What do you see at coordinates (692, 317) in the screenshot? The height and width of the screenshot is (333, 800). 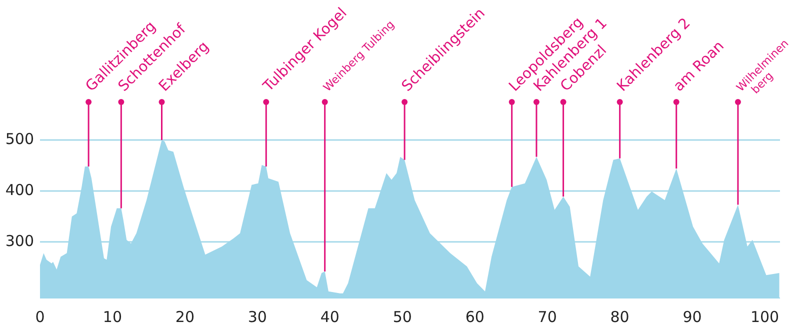 I see `x-tick-label: 90` at bounding box center [692, 317].